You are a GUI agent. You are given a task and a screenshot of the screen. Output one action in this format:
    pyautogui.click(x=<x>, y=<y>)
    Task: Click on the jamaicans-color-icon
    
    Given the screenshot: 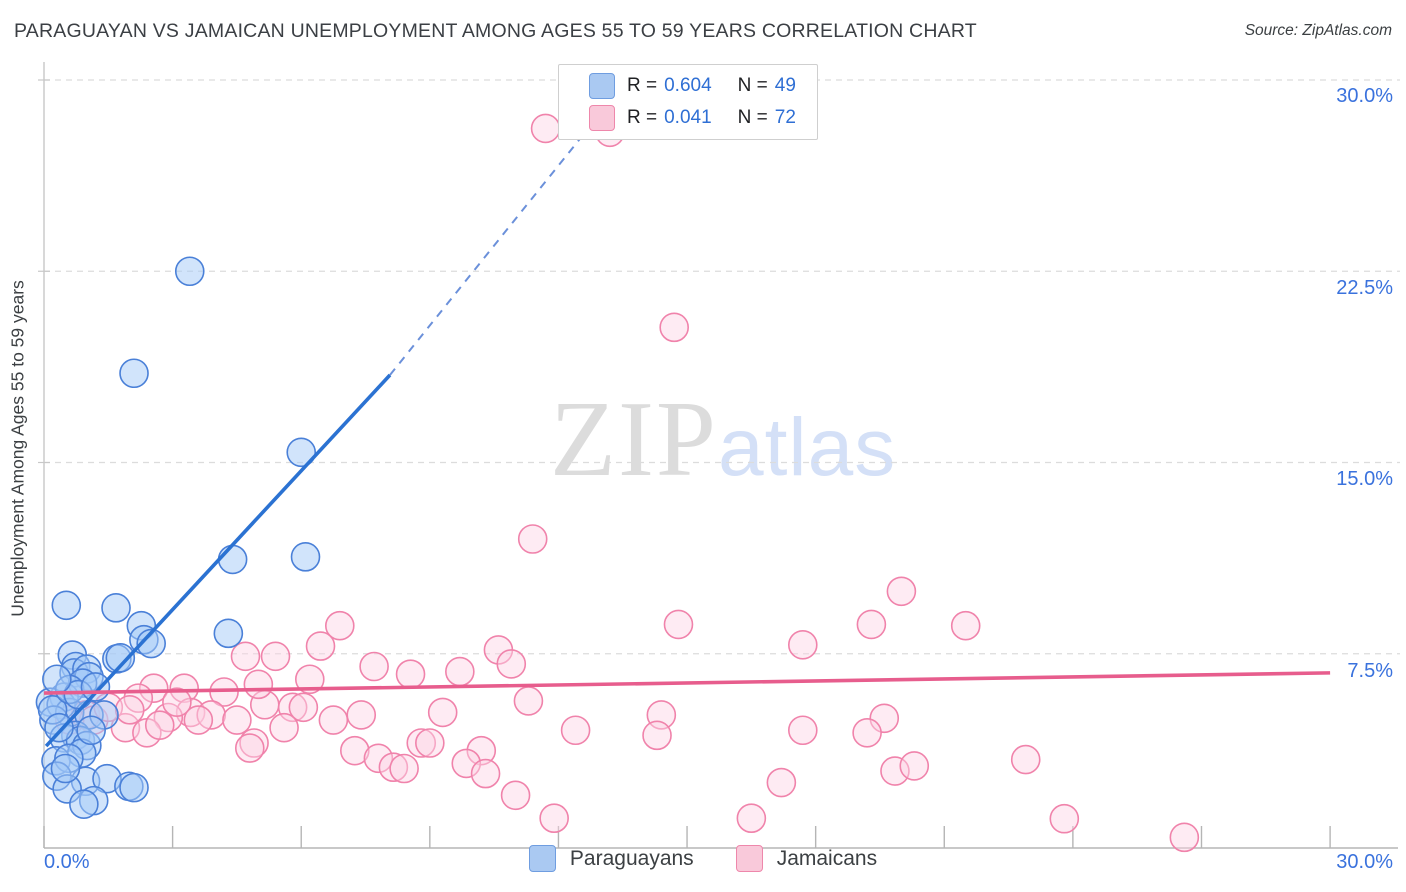 What is the action you would take?
    pyautogui.click(x=749, y=858)
    